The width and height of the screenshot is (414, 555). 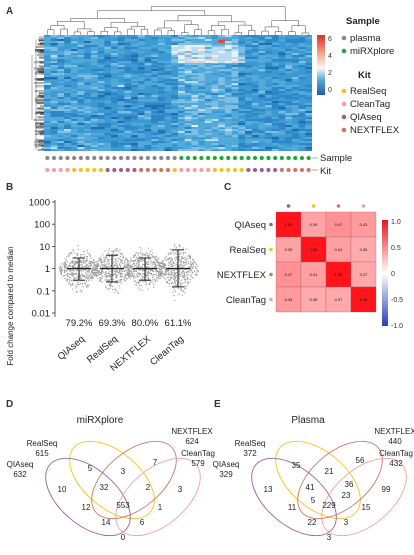 What do you see at coordinates (160, 507) in the screenshot?
I see `venn-d-region: 1` at bounding box center [160, 507].